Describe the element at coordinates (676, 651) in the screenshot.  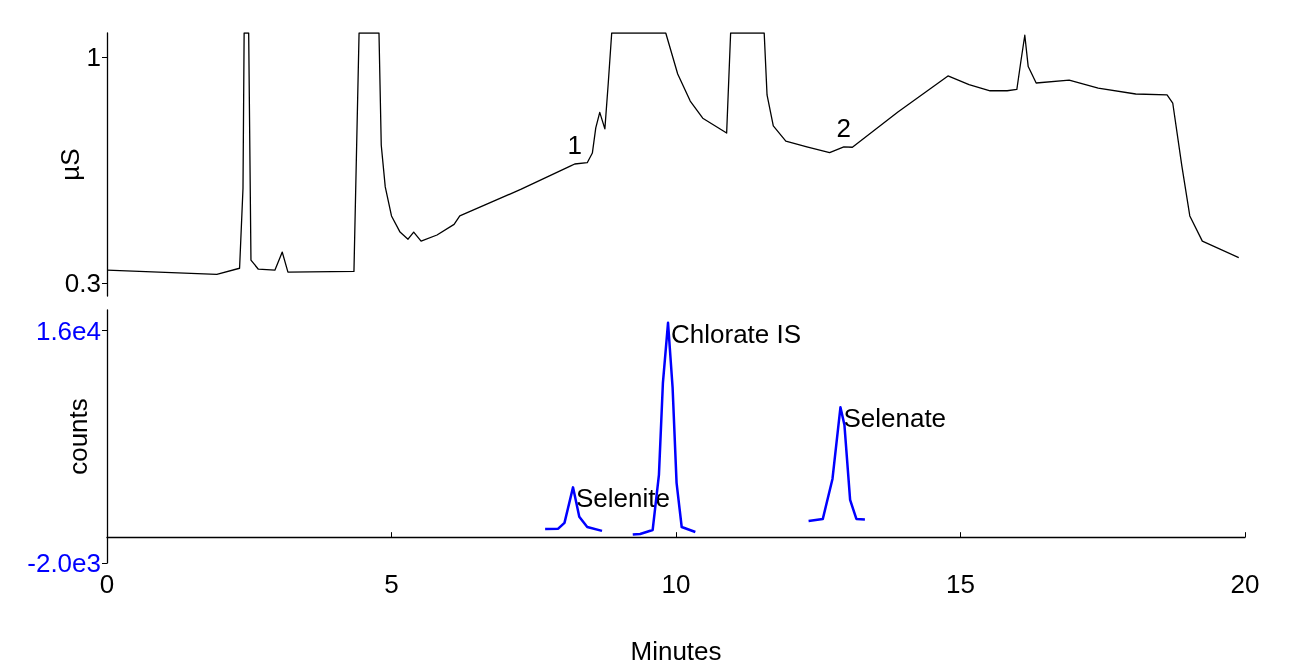
I see `x-axis-title: Minutes` at that location.